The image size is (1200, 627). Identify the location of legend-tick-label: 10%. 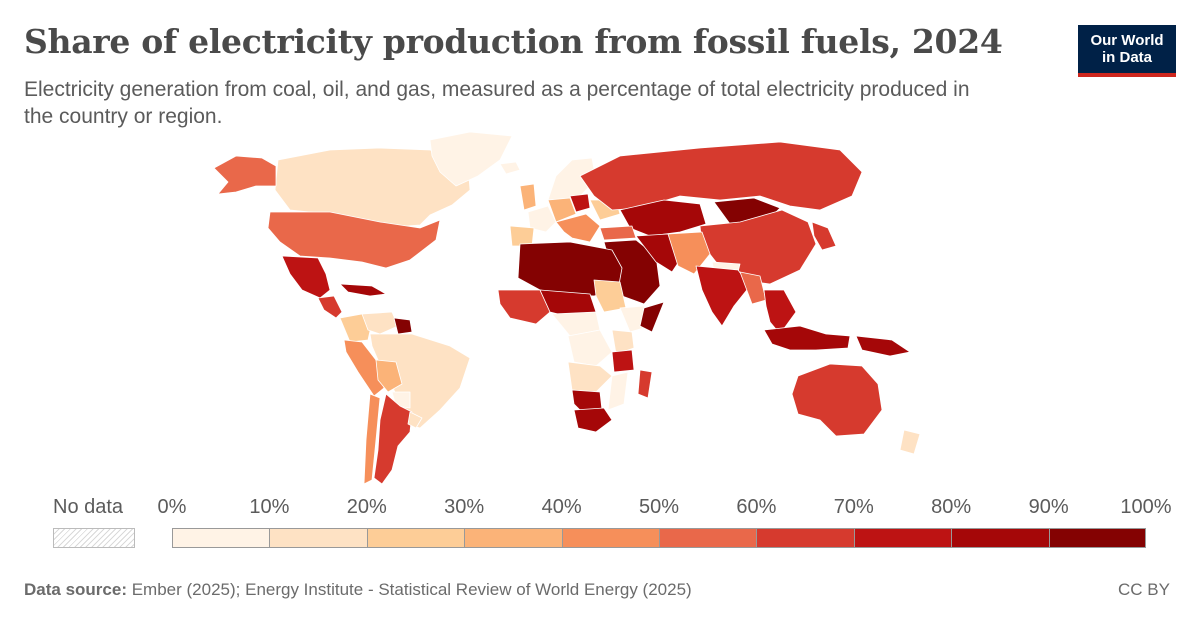
(269, 507).